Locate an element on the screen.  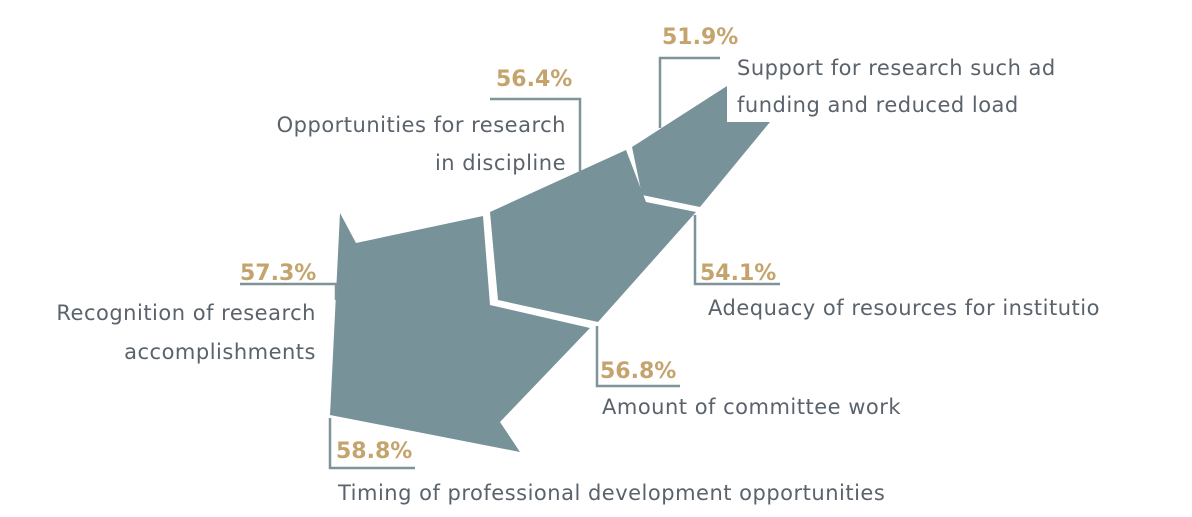
percent: 57.3% is located at coordinates (278, 273).